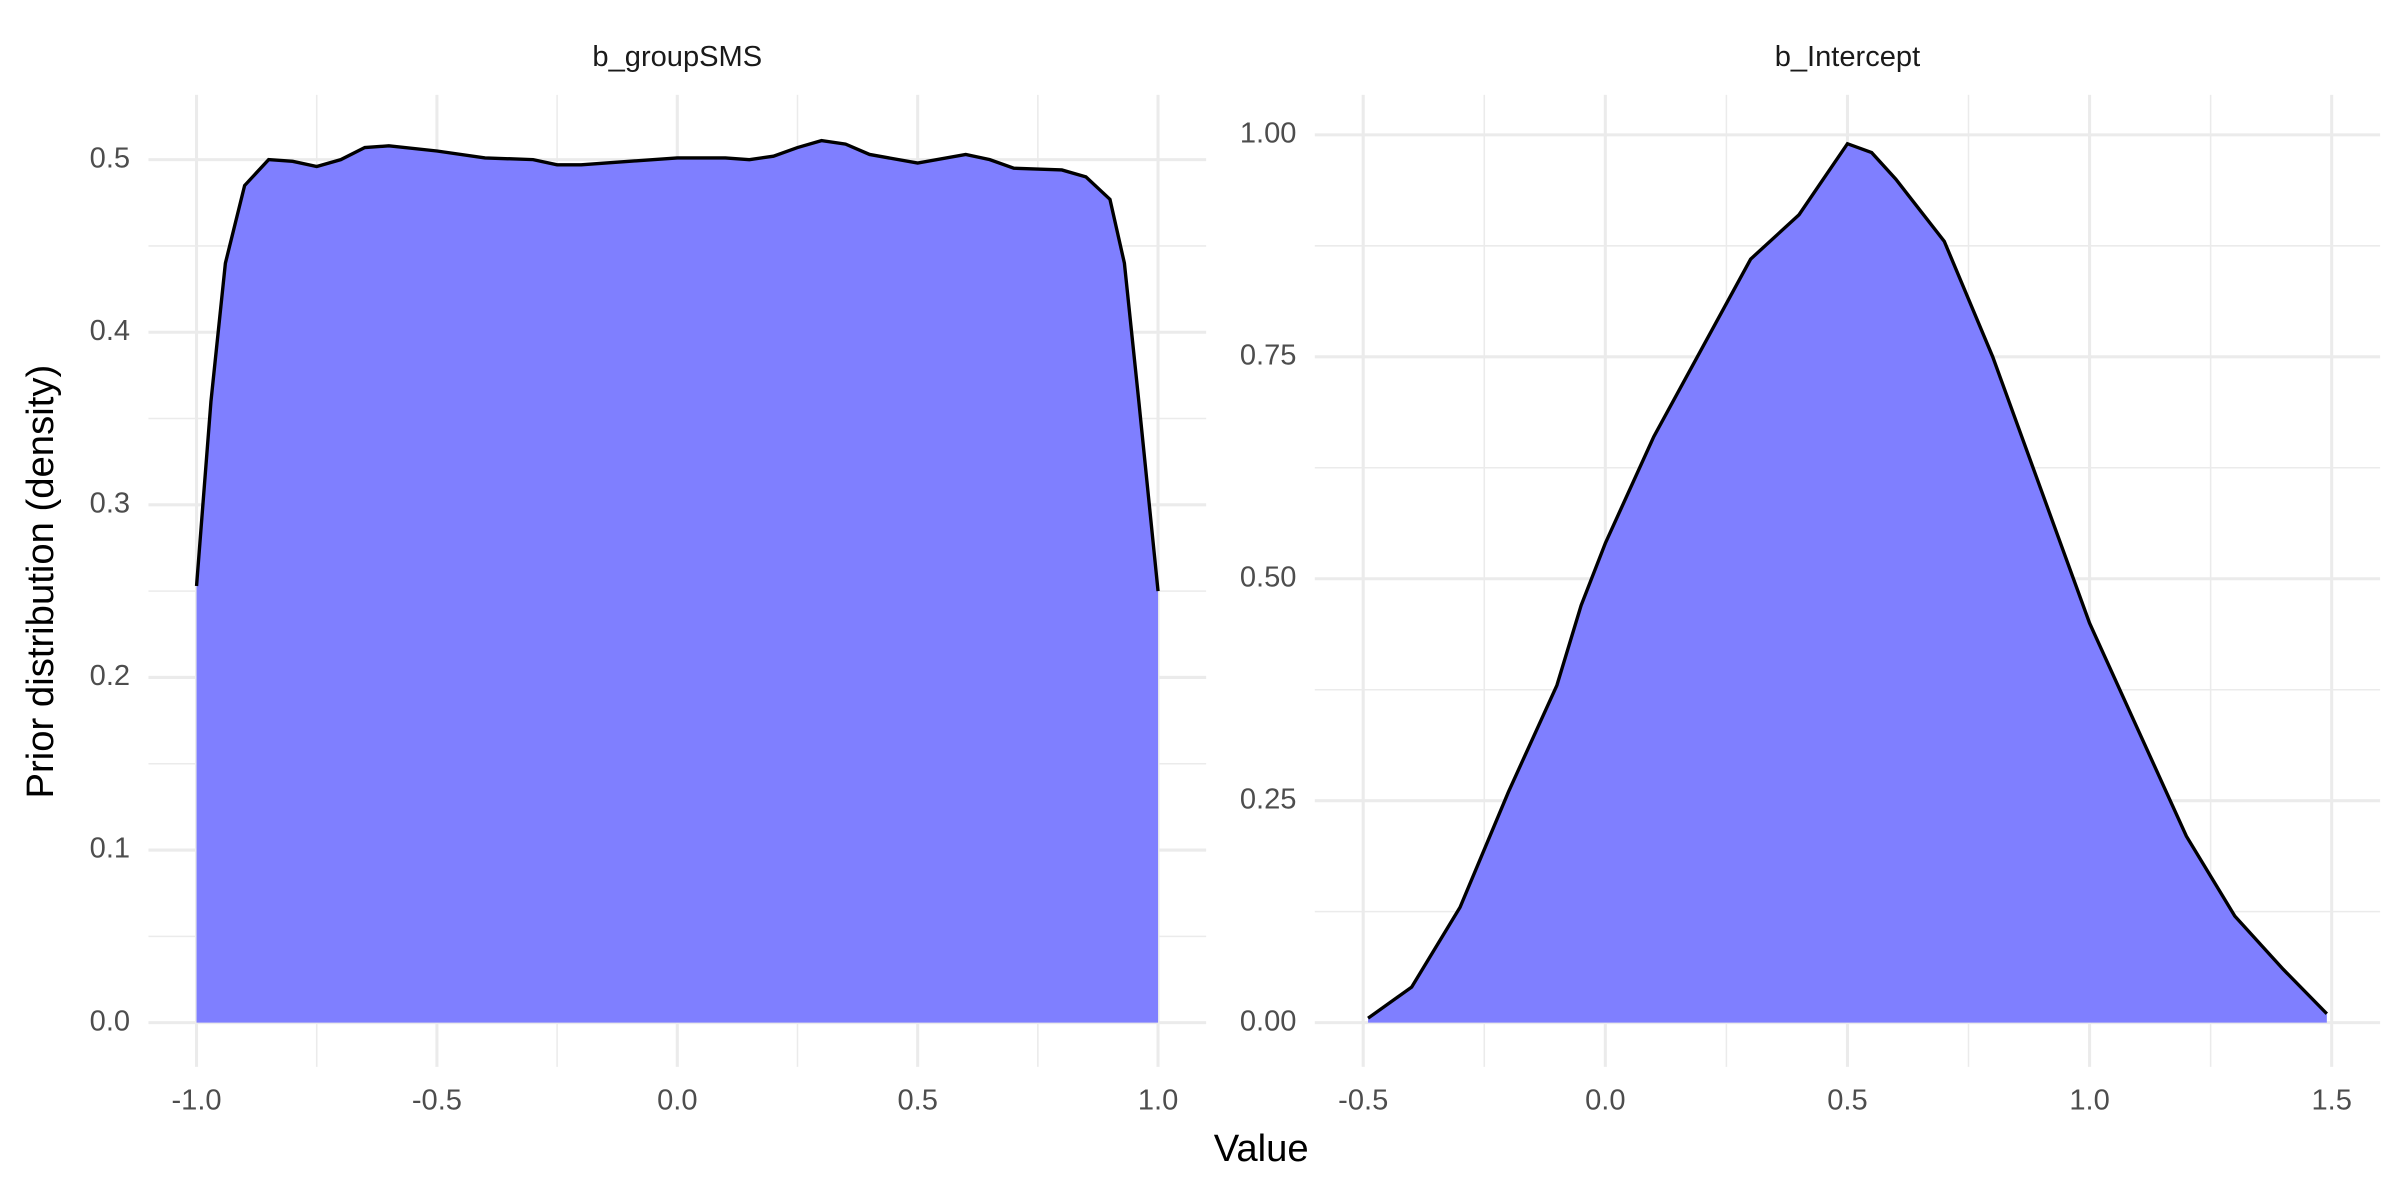  What do you see at coordinates (1268, 355) in the screenshot?
I see `y-tick-label: 0.75` at bounding box center [1268, 355].